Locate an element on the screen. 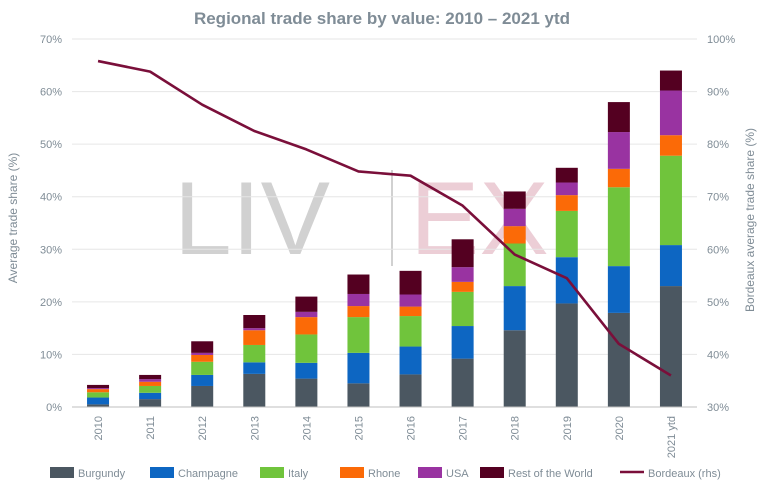 Image resolution: width=765 pixels, height=501 pixels. y-tick-label: 20% is located at coordinates (51, 303).